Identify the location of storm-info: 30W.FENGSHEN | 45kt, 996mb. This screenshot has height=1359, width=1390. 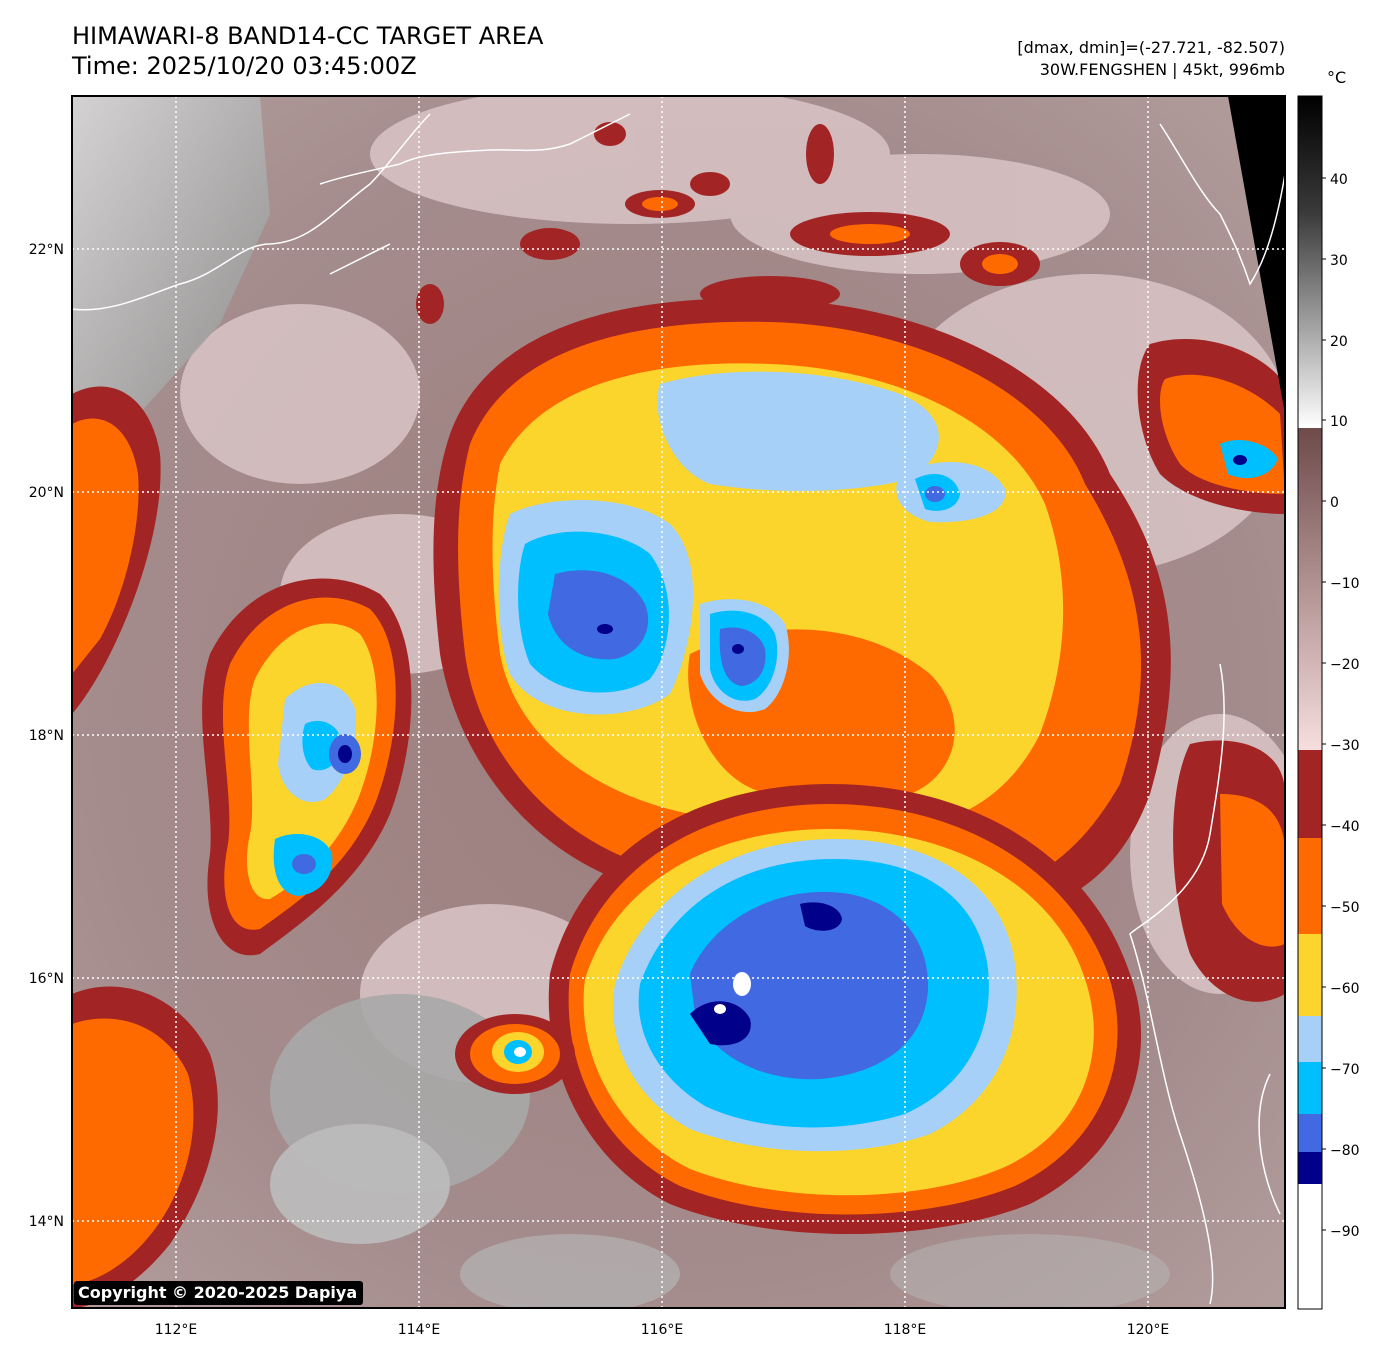
(1162, 69).